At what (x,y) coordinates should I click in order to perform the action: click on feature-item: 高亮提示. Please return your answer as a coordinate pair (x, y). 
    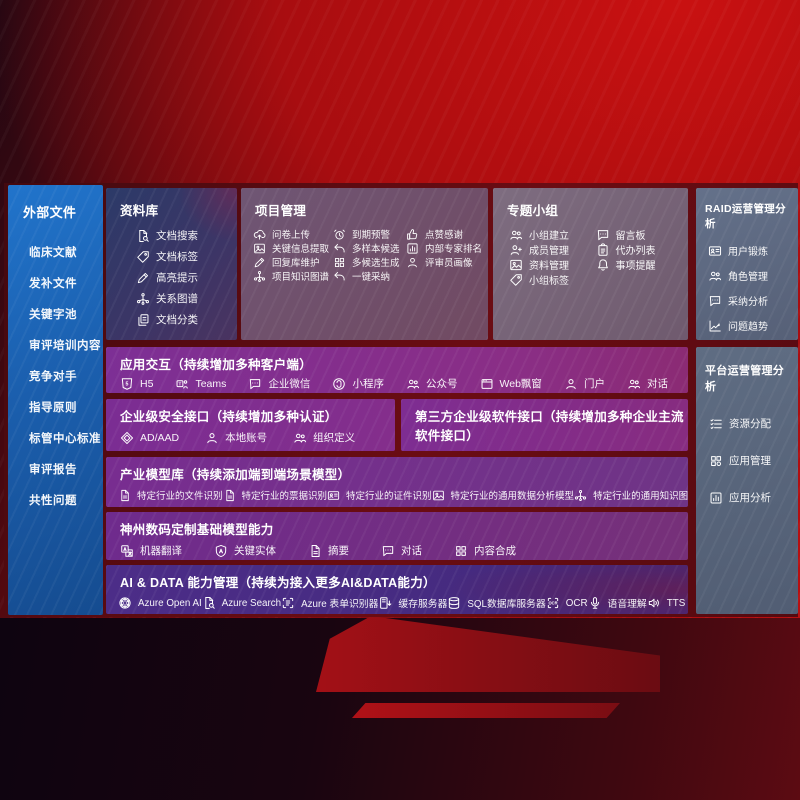
    Looking at the image, I should click on (186, 277).